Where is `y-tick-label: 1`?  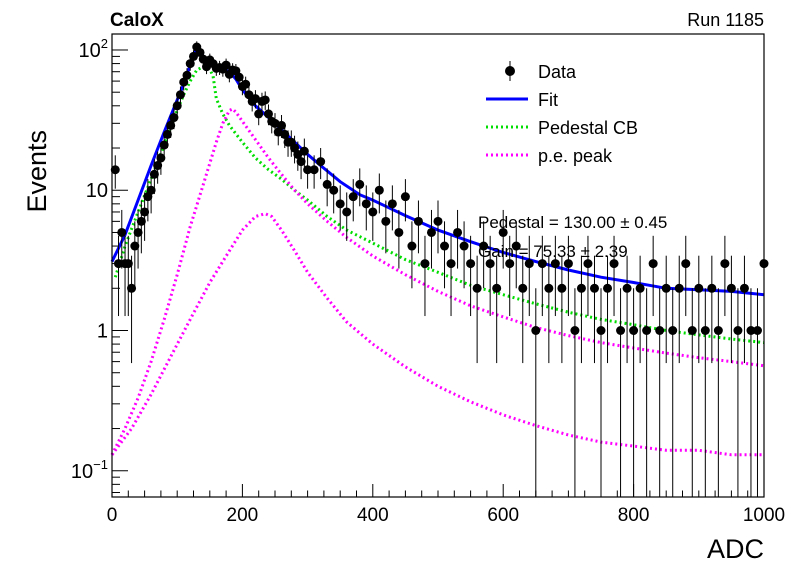
y-tick-label: 1 is located at coordinates (102, 332).